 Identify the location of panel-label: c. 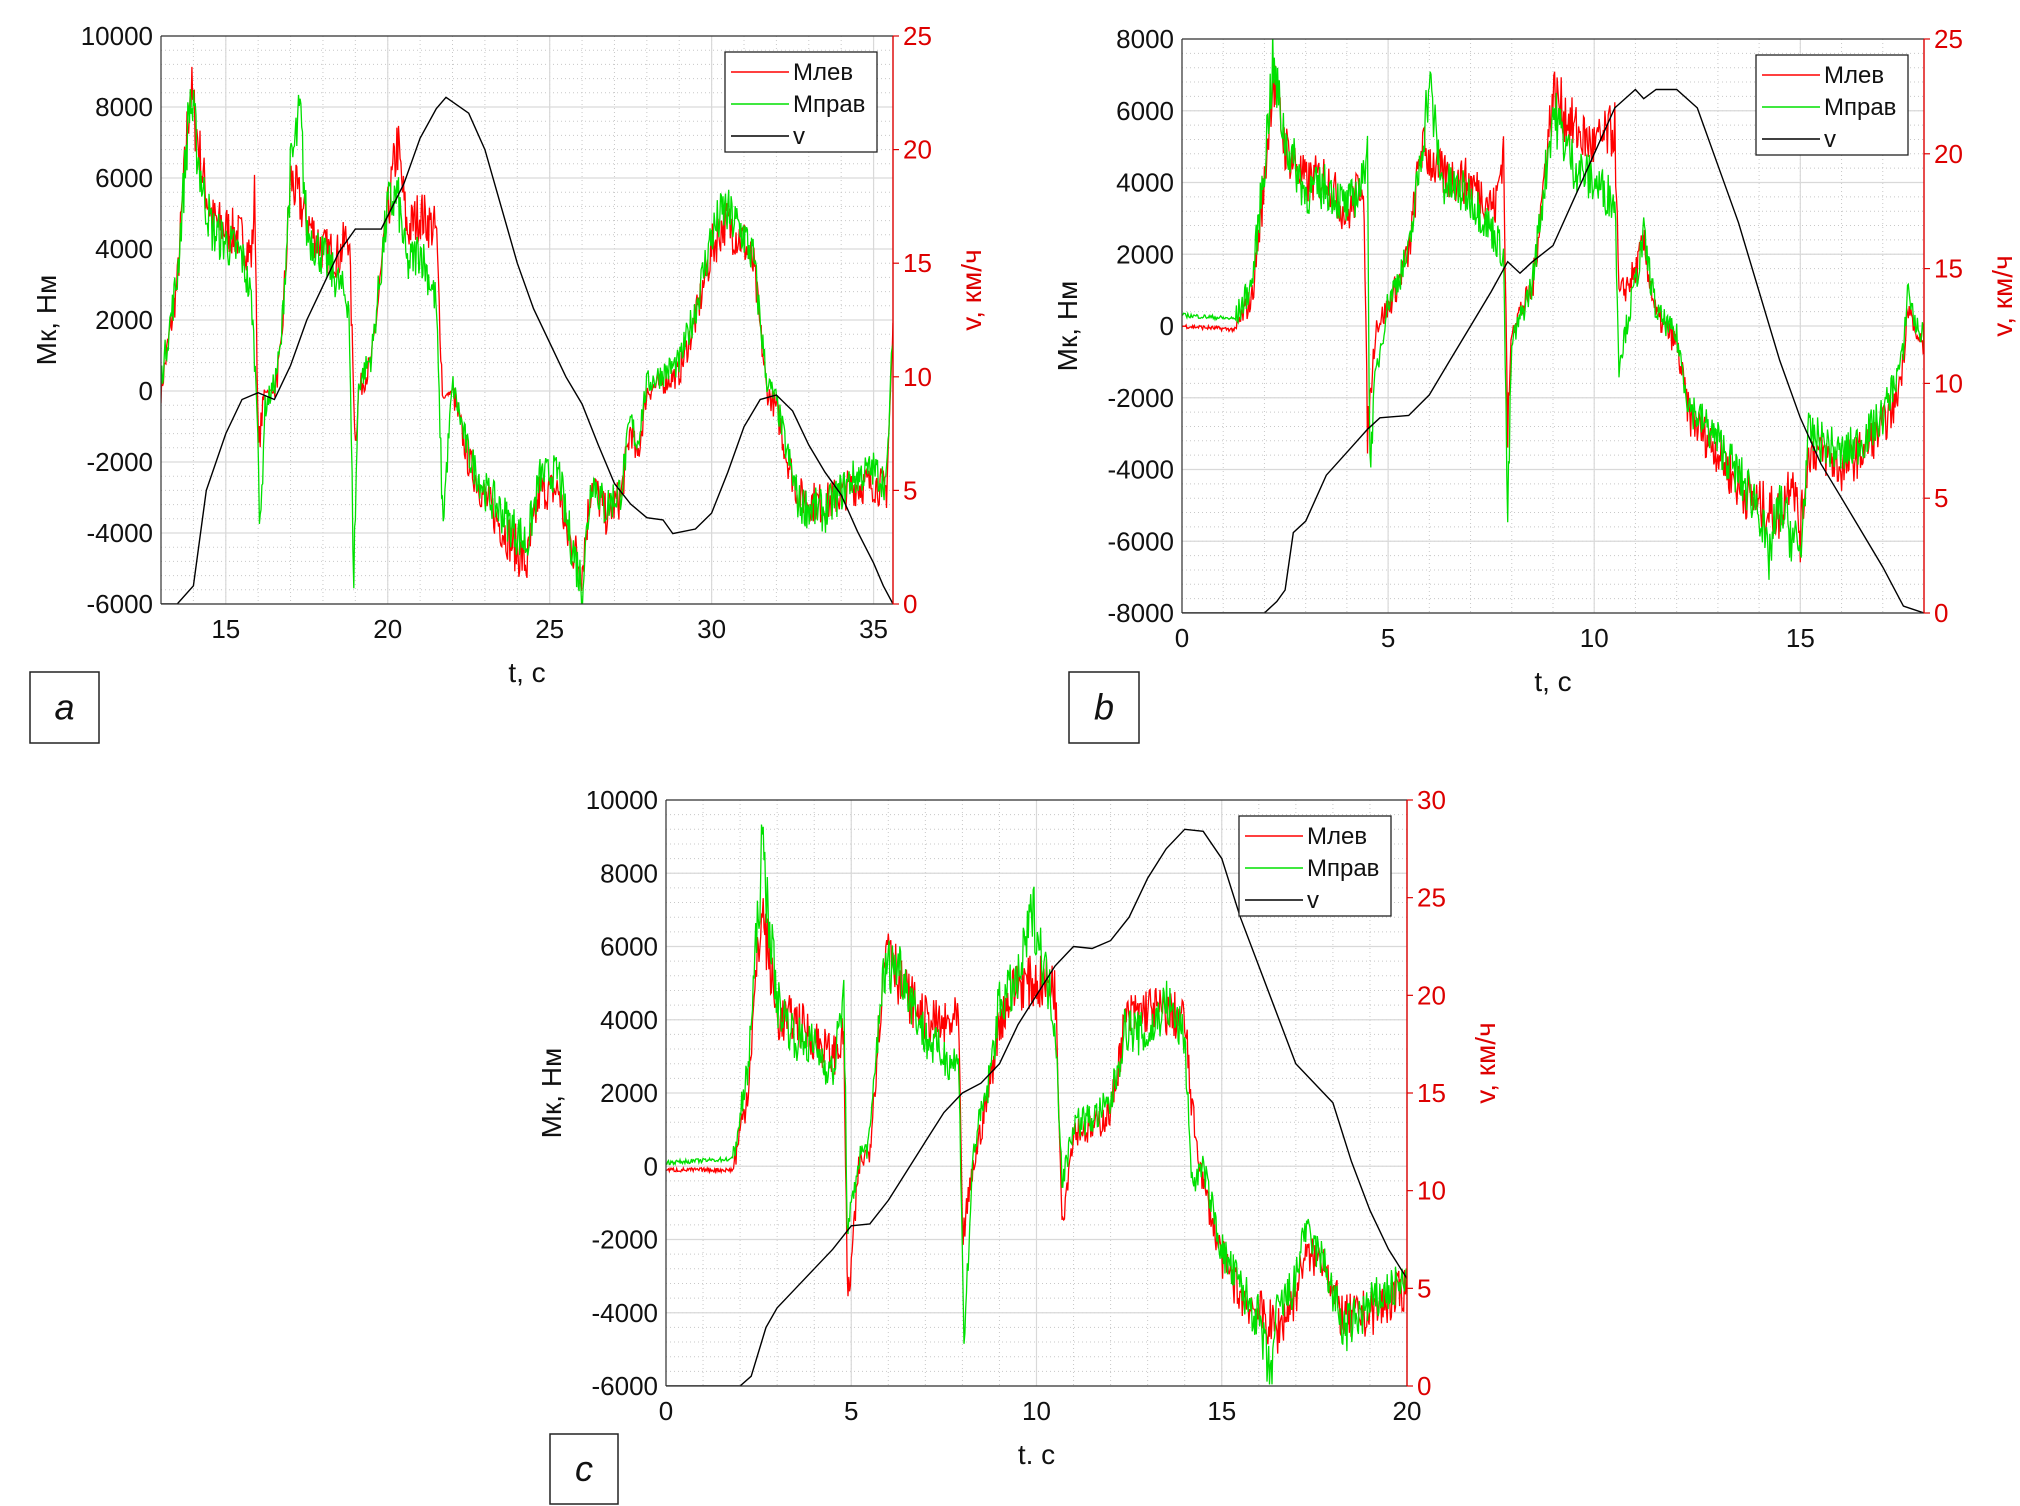
(584, 1468).